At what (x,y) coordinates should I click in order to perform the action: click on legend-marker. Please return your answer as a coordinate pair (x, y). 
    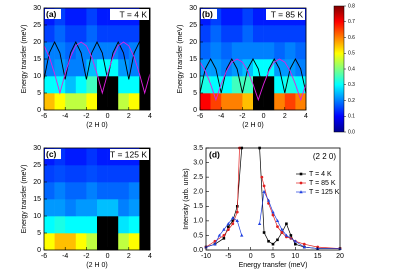
    Looking at the image, I should click on (301, 192).